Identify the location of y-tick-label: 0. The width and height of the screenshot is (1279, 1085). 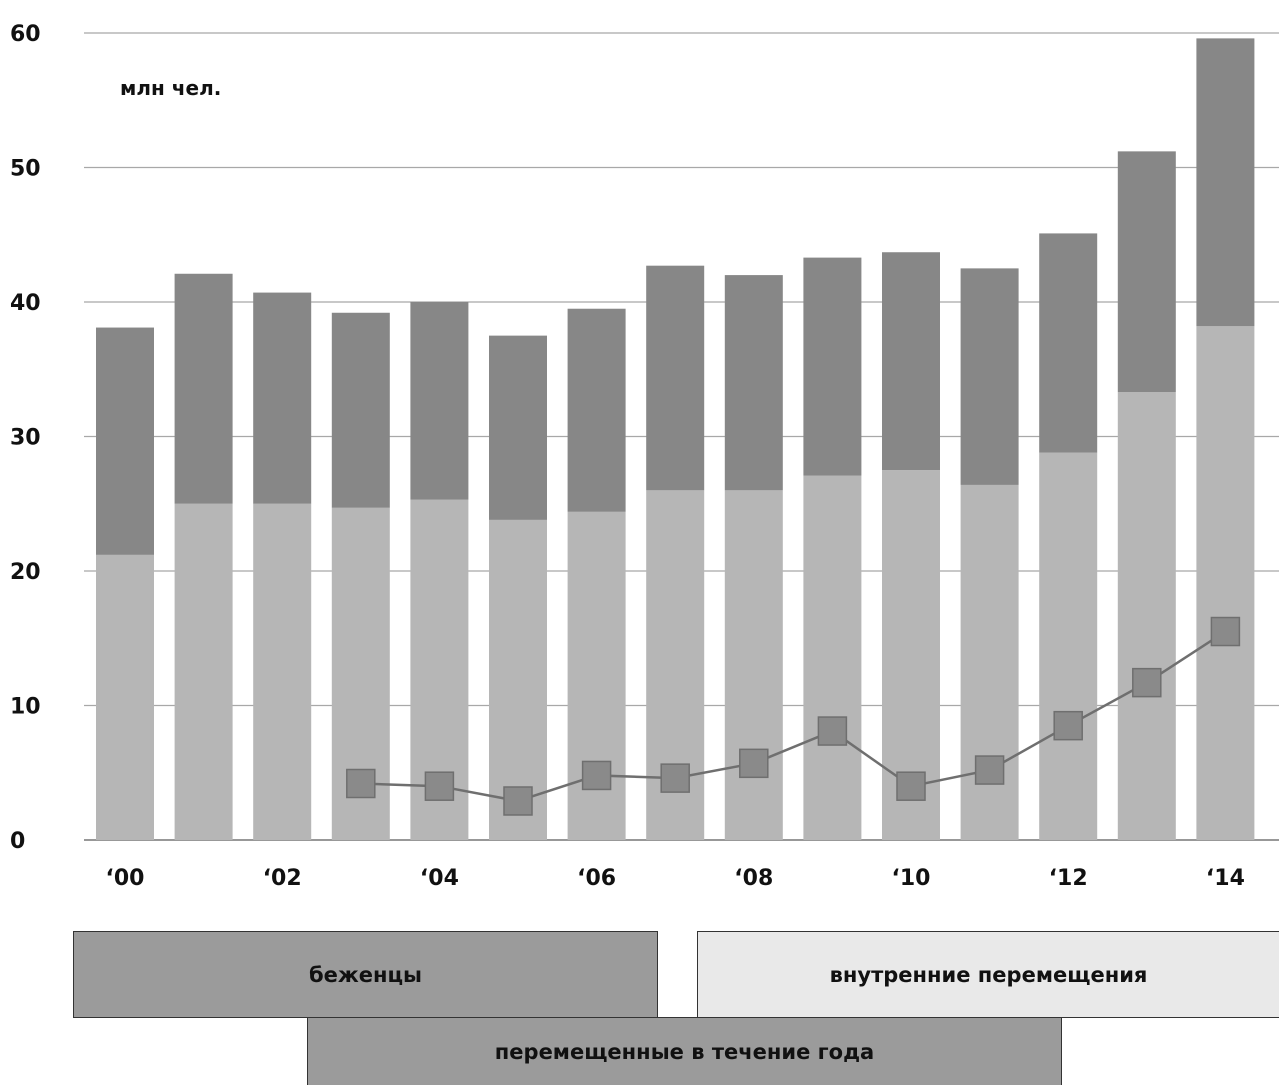
(17, 841).